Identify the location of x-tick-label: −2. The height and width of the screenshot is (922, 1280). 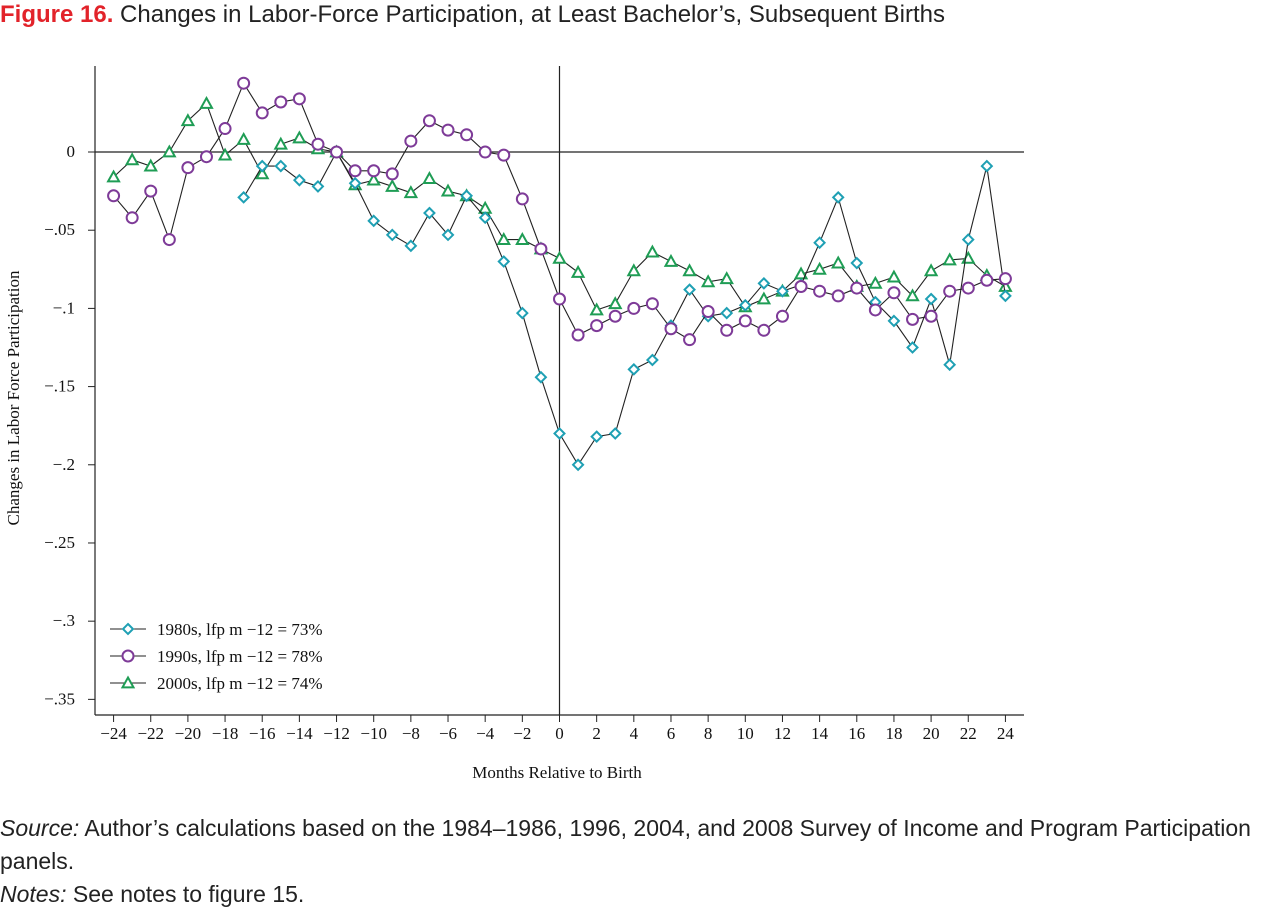
(522, 733).